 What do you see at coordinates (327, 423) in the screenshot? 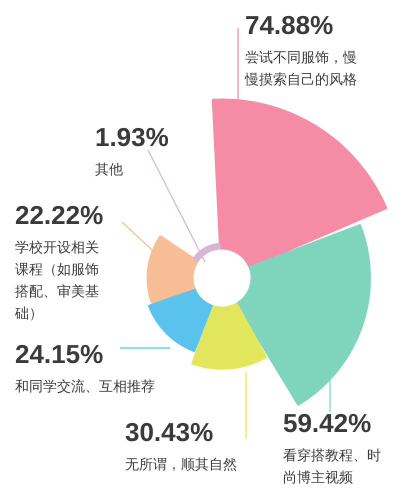
I see `data-label: 59.42%` at bounding box center [327, 423].